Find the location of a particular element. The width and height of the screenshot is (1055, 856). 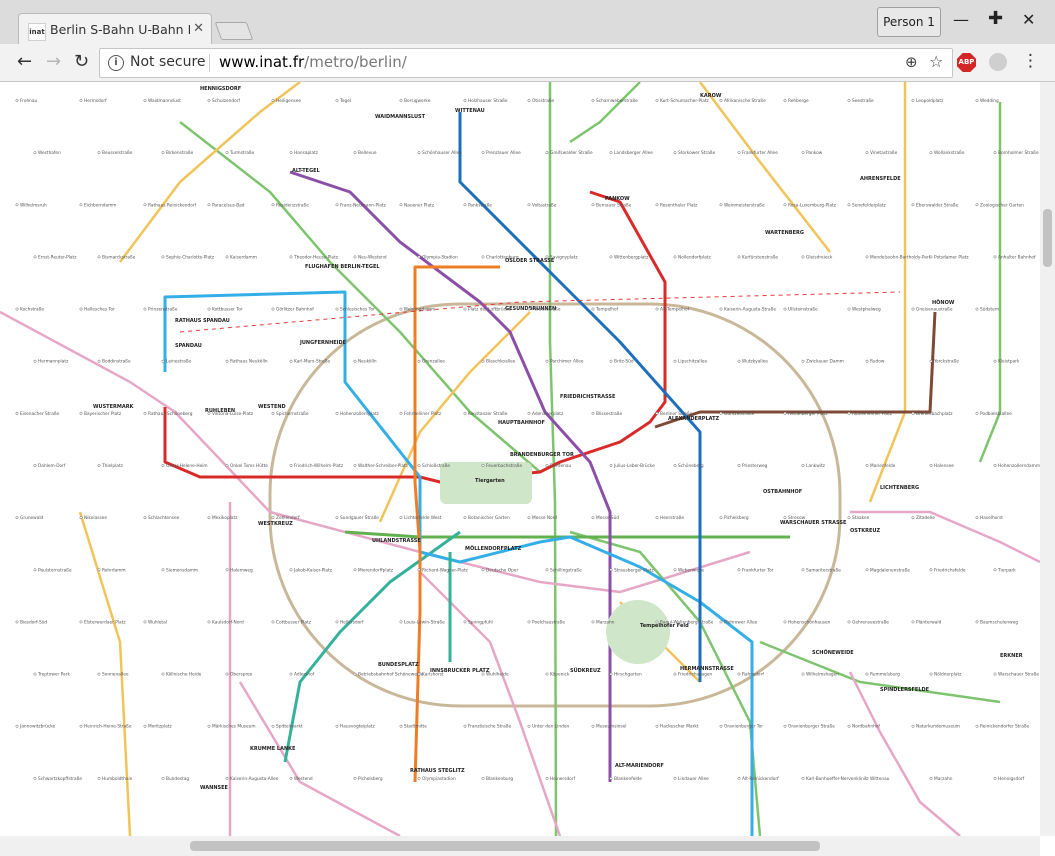

station-label: Betriebsbahnhof Schöneweide is located at coordinates (391, 675).